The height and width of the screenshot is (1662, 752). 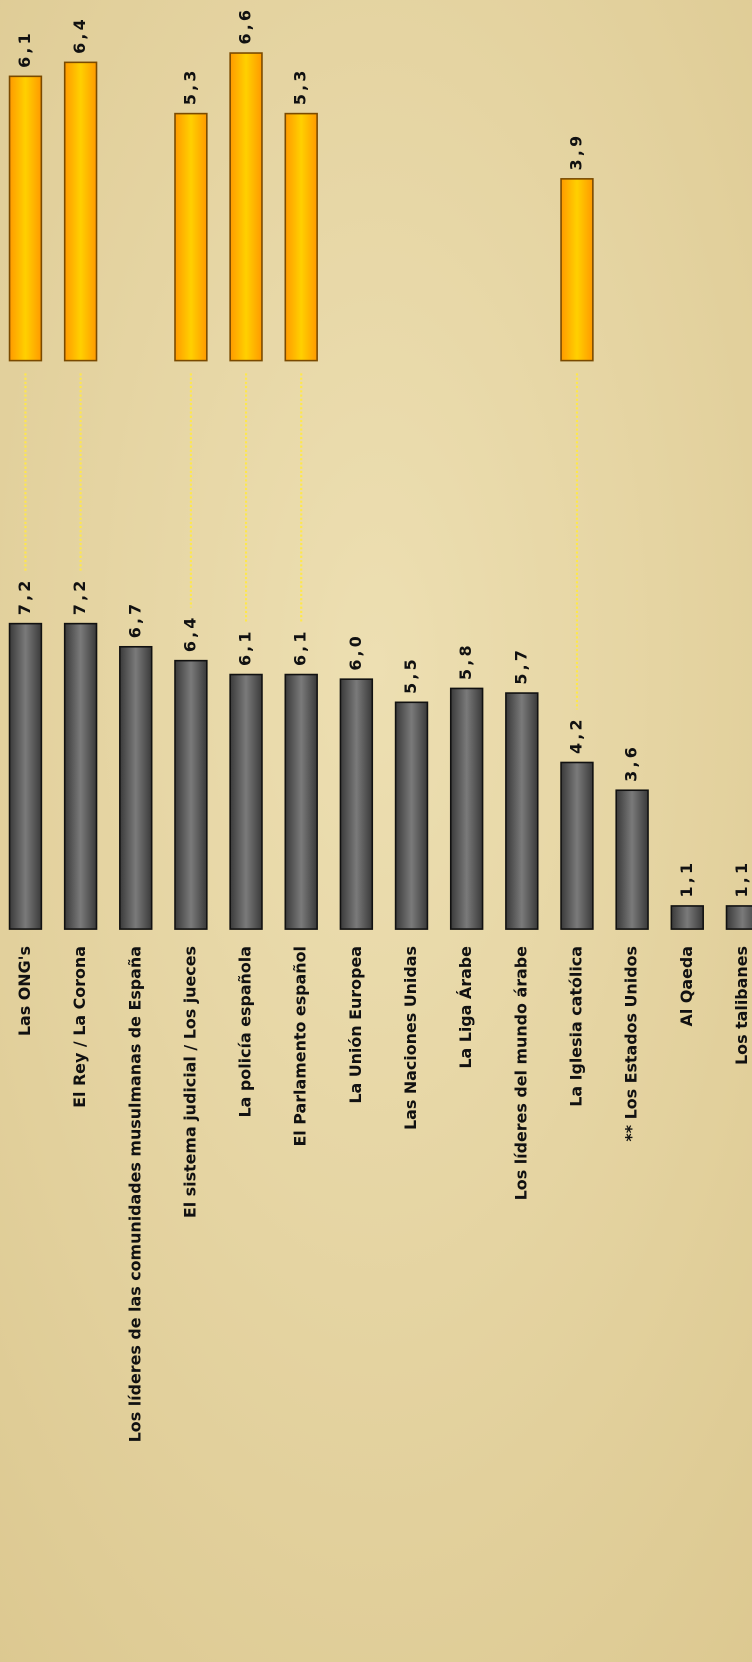 What do you see at coordinates (686, 986) in the screenshot?
I see `category-label: Al Qaeda` at bounding box center [686, 986].